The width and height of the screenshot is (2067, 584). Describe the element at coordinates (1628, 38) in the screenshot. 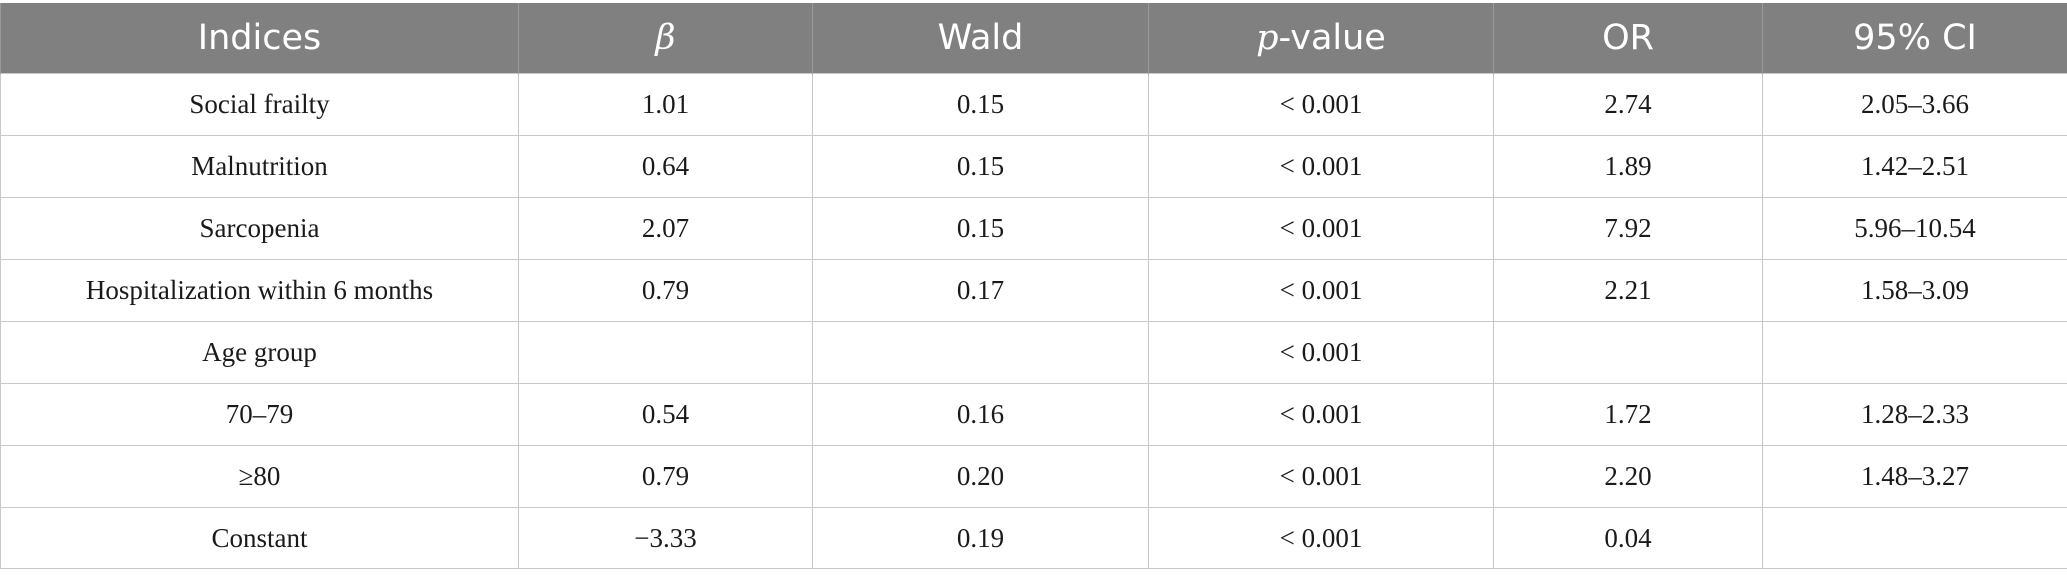

I see `header-or: OR` at that location.